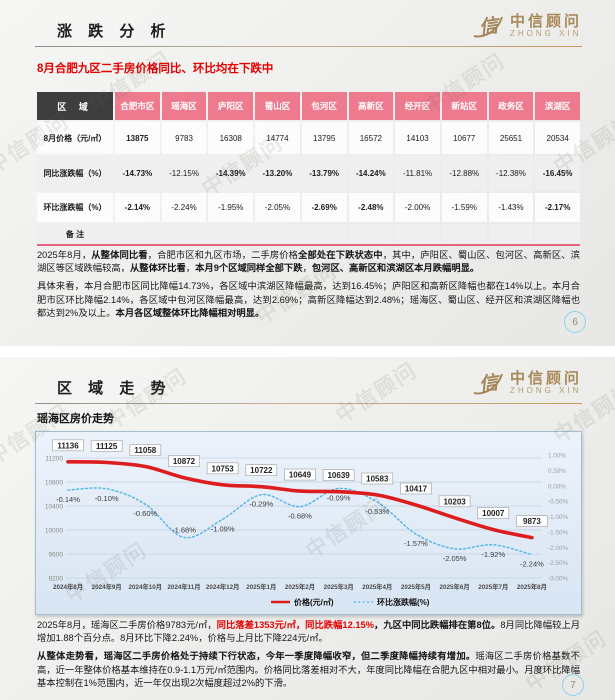  What do you see at coordinates (75, 207) in the screenshot?
I see `table-row-label: 环比涨跌幅（%）` at bounding box center [75, 207].